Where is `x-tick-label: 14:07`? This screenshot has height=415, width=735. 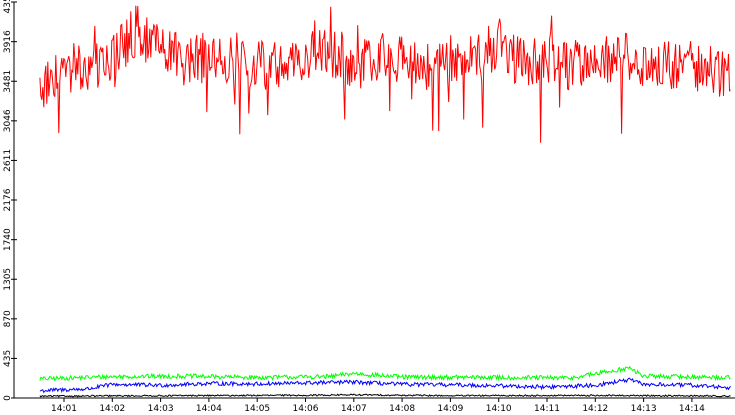
x-tick-label: 14:07 is located at coordinates (354, 409).